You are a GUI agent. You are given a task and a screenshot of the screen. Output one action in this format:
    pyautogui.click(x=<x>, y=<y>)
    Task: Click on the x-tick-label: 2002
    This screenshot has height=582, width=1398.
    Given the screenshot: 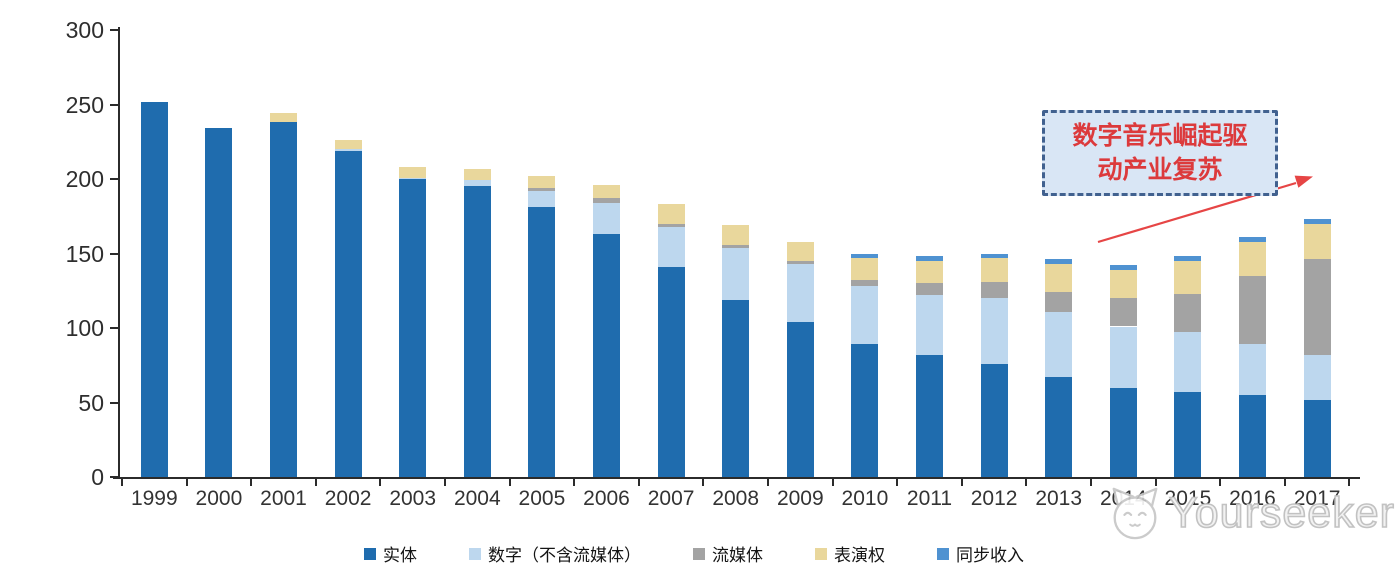 What is the action you would take?
    pyautogui.click(x=348, y=498)
    